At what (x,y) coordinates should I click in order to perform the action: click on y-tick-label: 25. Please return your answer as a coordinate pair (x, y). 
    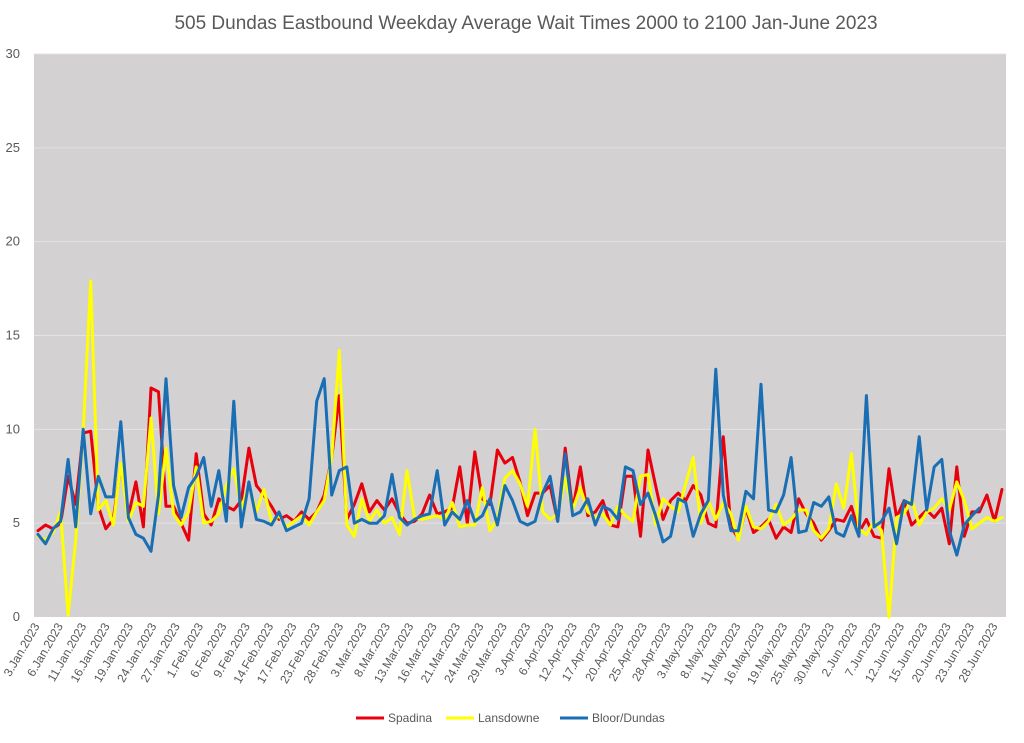
    Looking at the image, I should click on (13, 147).